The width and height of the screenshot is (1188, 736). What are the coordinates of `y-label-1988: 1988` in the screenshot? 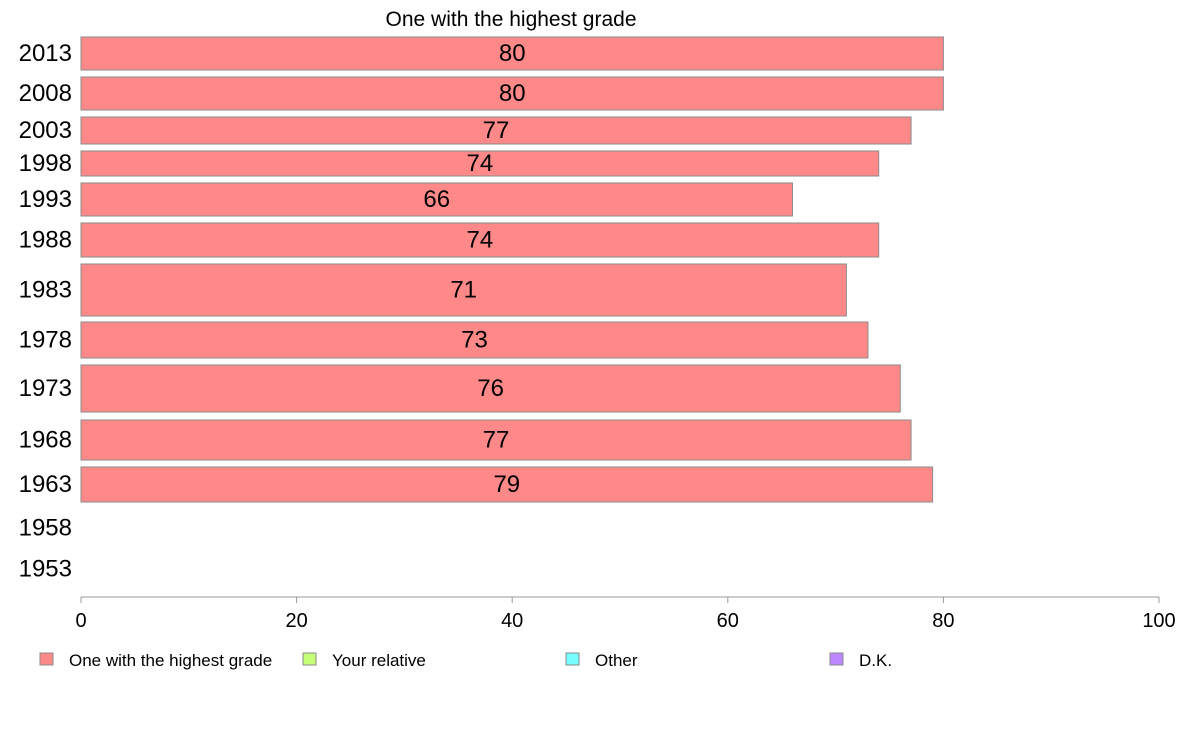 It's located at (45, 240).